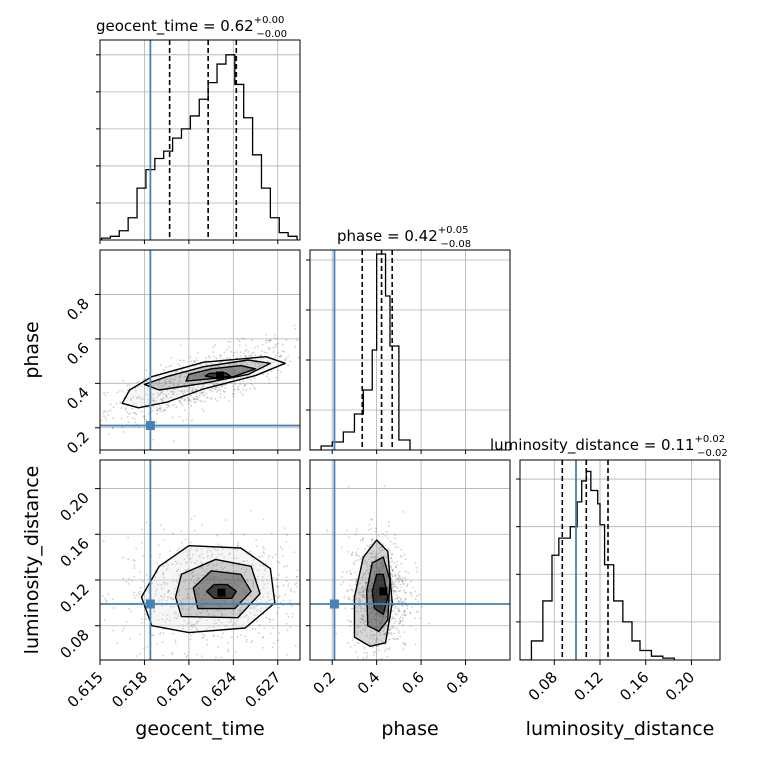 This screenshot has height=760, width=760. Describe the element at coordinates (360, 351) in the screenshot. I see `hist-phase-step` at that location.